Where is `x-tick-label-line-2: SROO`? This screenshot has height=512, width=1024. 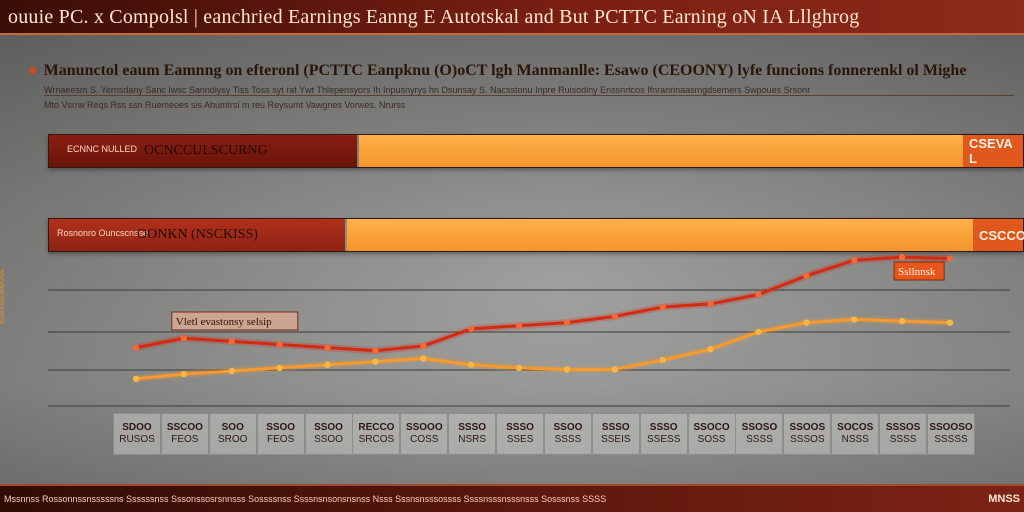
x-tick-label-line-2: SROO is located at coordinates (233, 439).